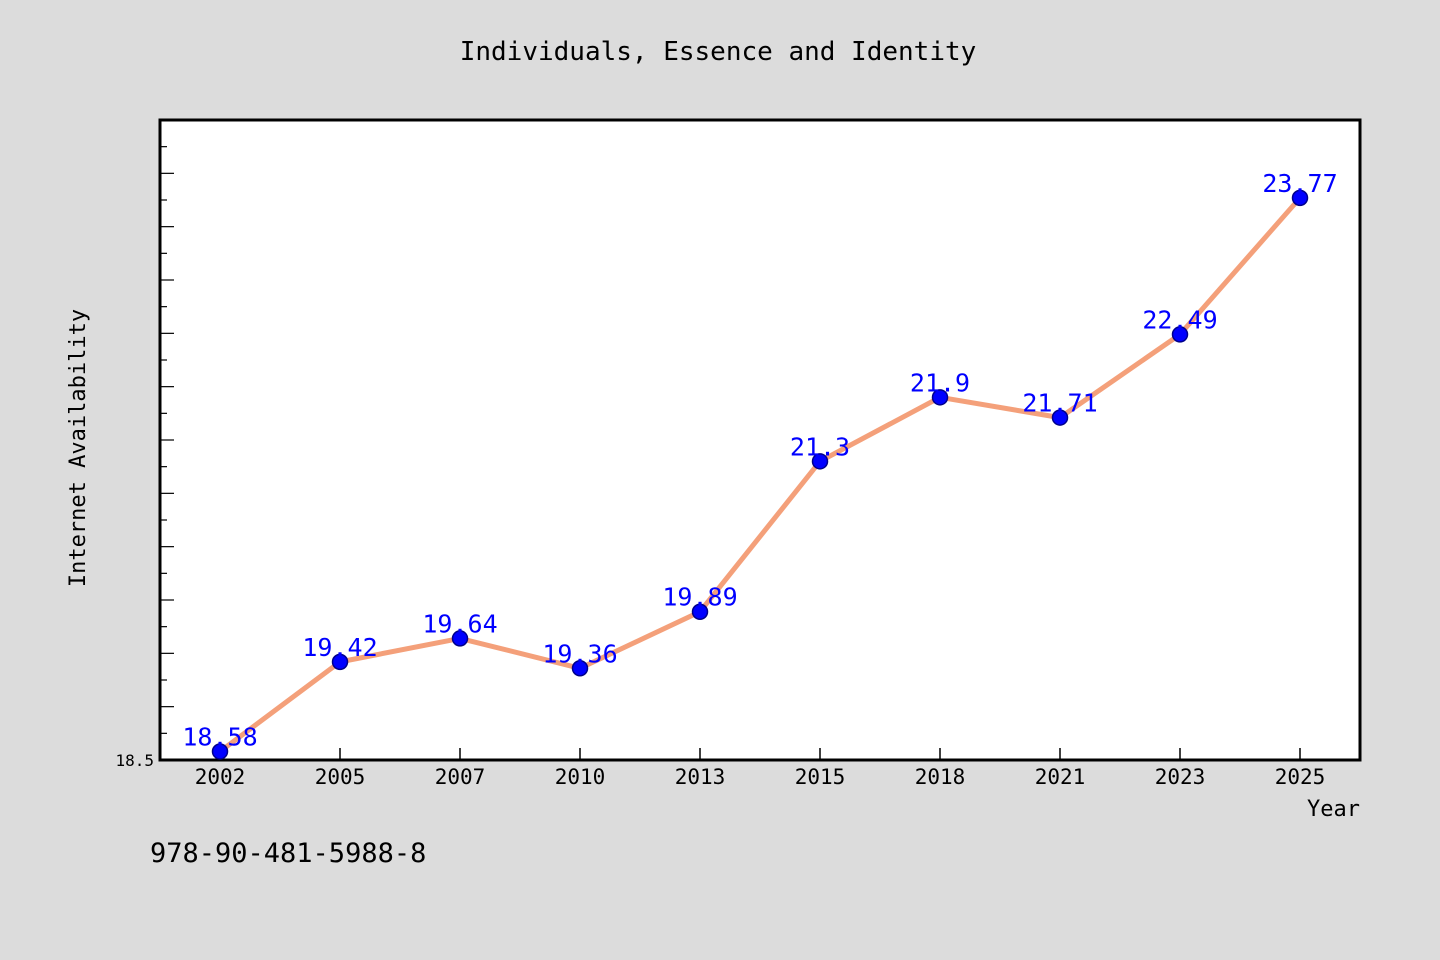 The width and height of the screenshot is (1440, 960). Describe the element at coordinates (1179, 319) in the screenshot. I see `data-label: 22.49` at that location.